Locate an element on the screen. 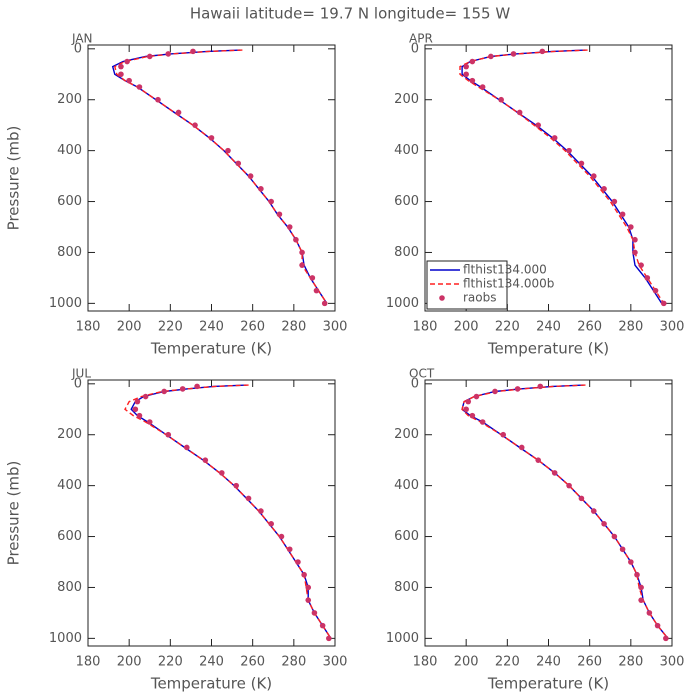 Image resolution: width=700 pixels, height=700 pixels. y-tick-label: 800 is located at coordinates (406, 252).